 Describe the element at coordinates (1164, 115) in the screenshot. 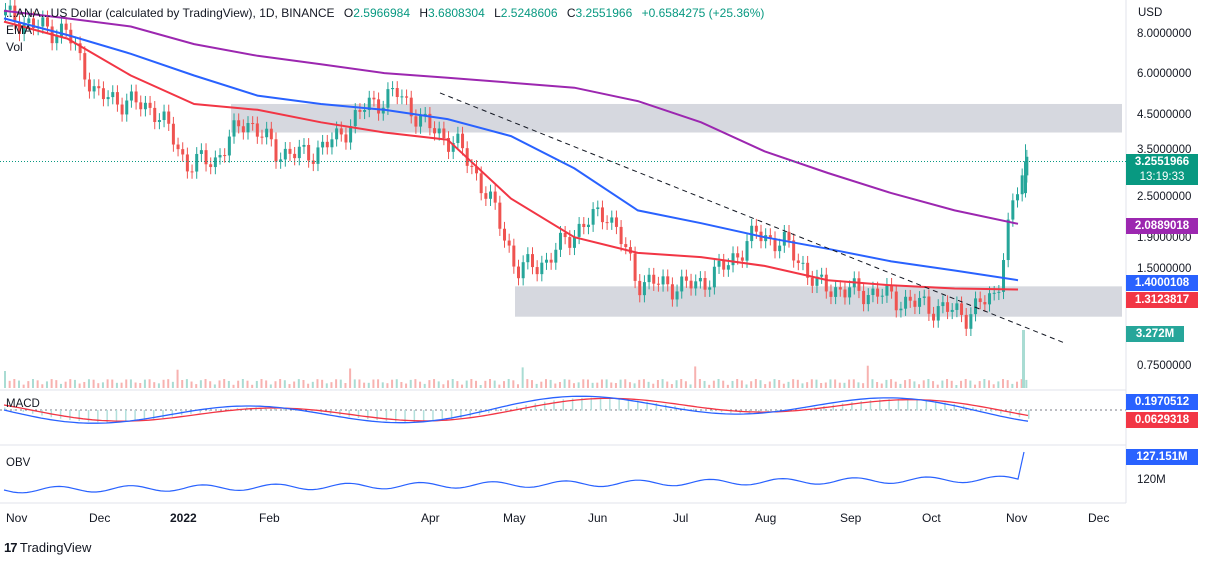

I see `price-tick: 4.5000000` at that location.